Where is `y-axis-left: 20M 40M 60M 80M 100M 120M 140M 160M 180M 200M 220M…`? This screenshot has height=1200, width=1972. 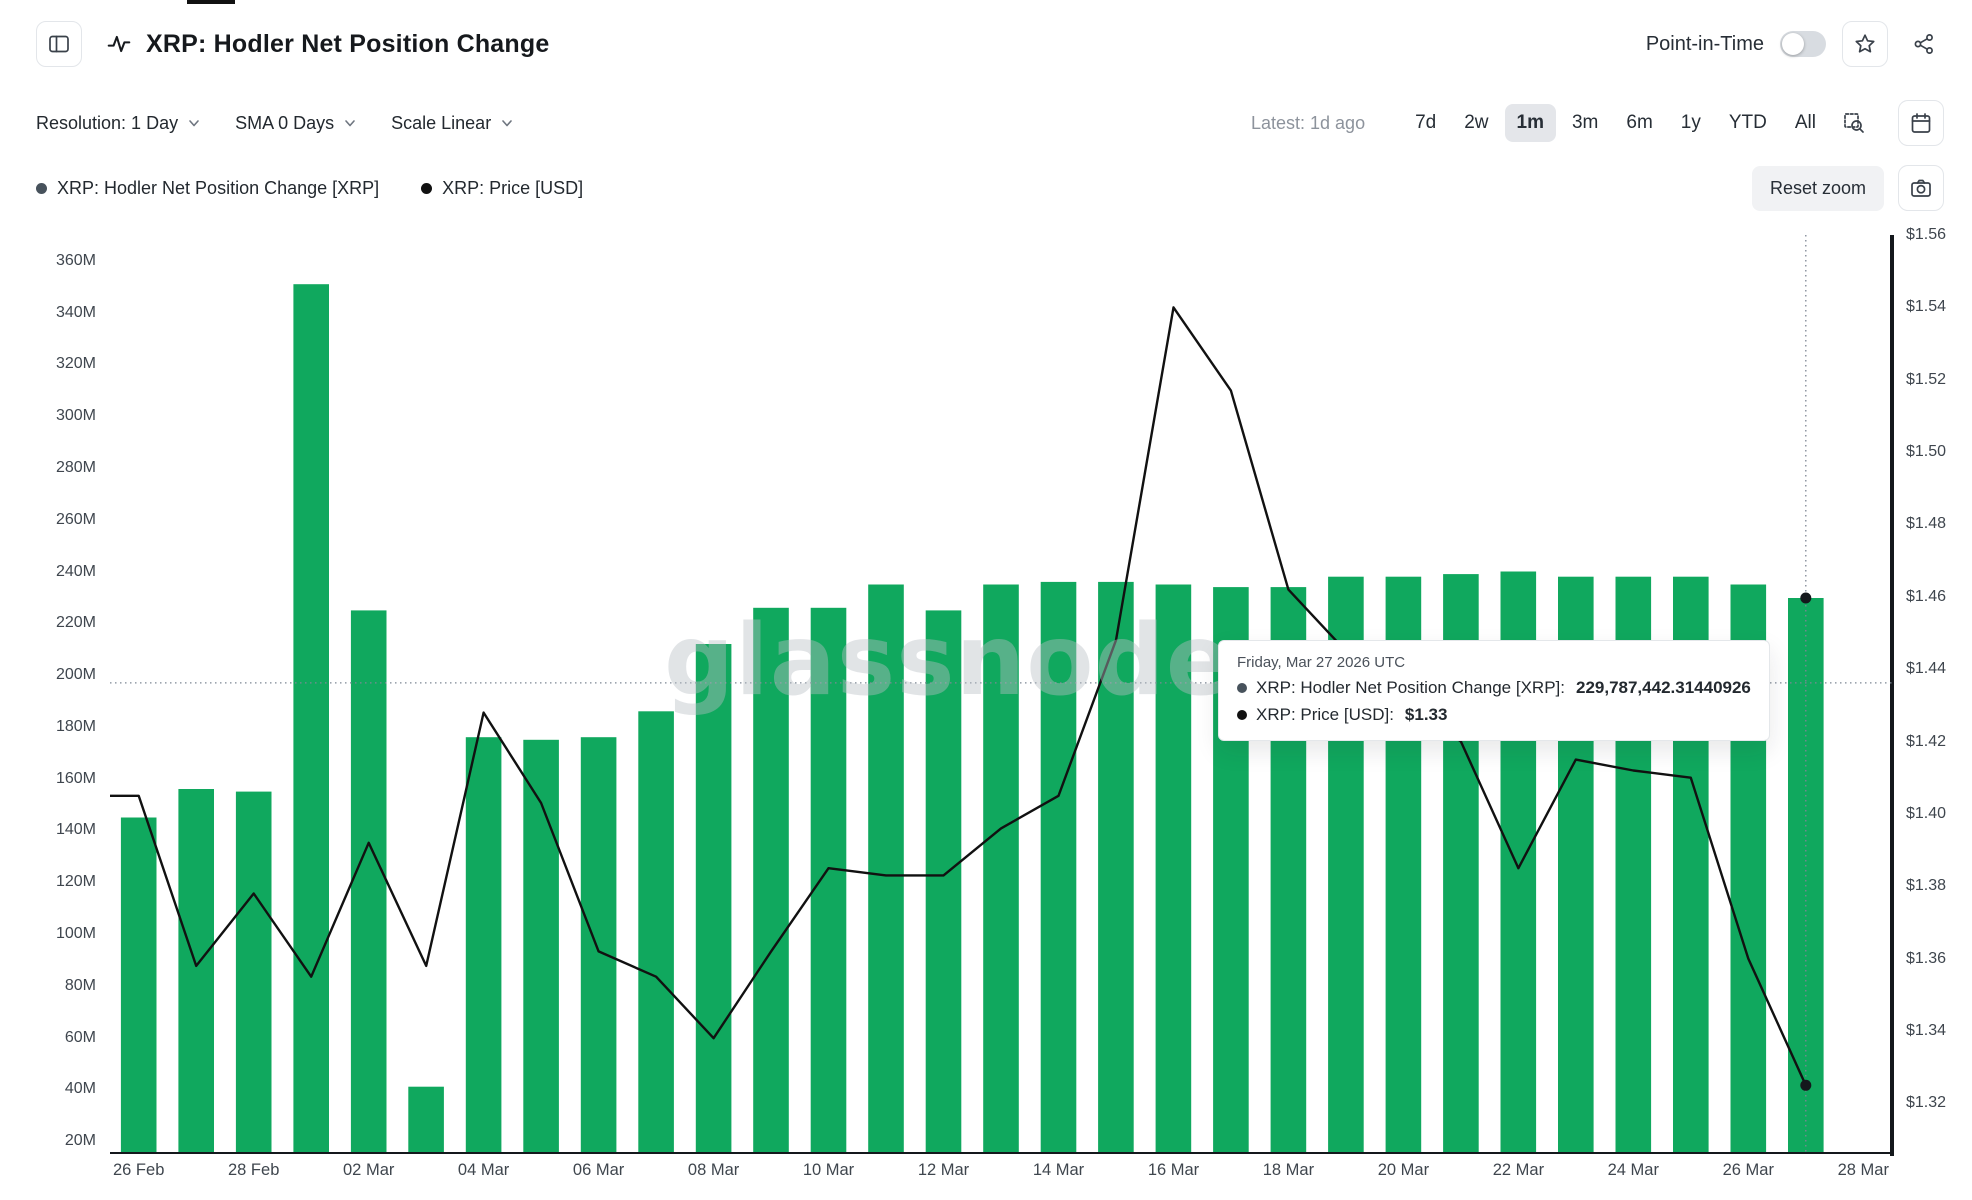 y-axis-left: 20M 40M 60M 80M 100M 120M 140M 160M 180M 200M 220M… is located at coordinates (48, 694).